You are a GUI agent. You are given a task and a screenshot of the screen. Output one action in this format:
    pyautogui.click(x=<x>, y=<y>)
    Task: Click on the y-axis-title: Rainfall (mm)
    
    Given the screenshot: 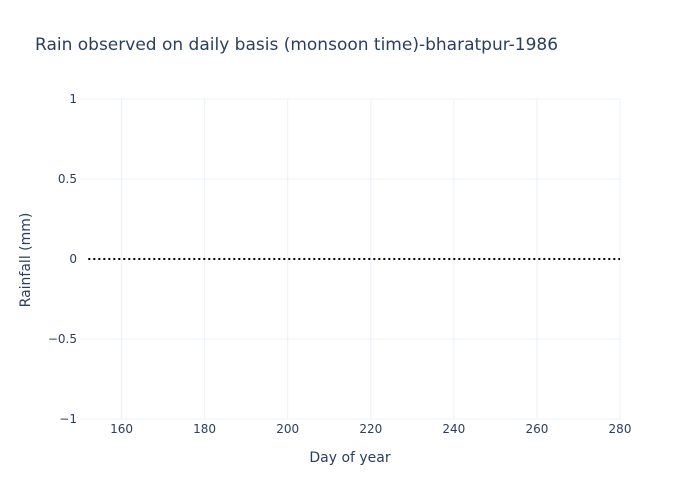 What is the action you would take?
    pyautogui.click(x=26, y=260)
    